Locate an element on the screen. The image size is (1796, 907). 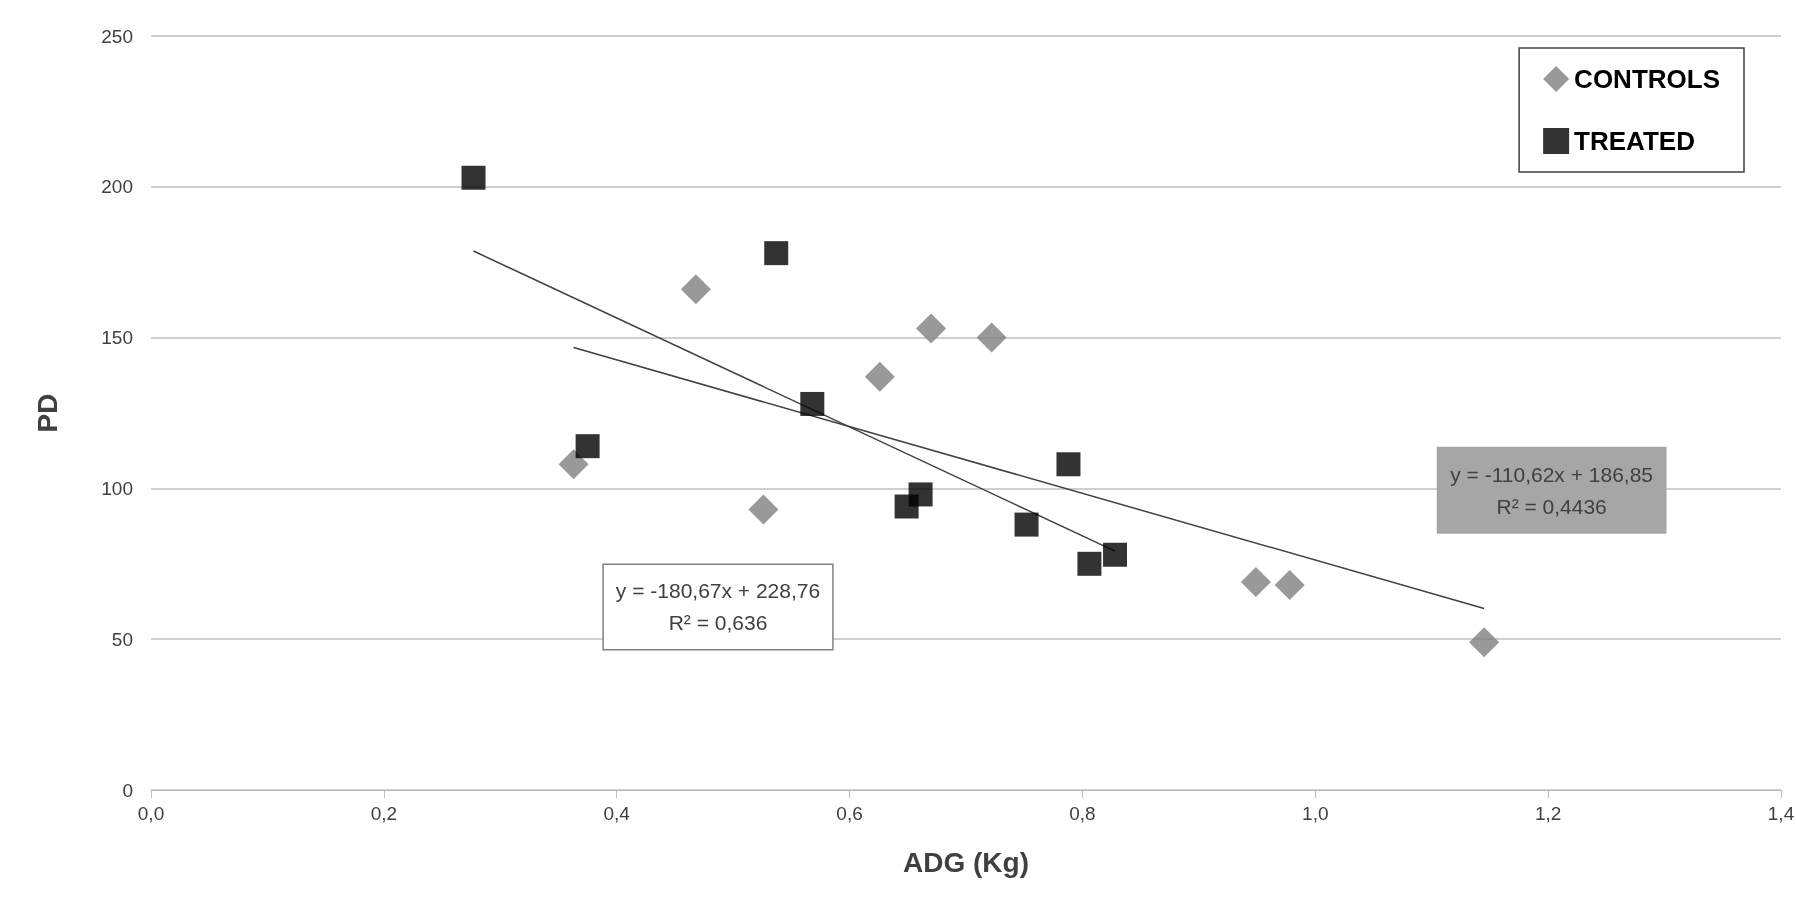
annotation: y = -110,62x + 186,85 R² = 0,4436 is located at coordinates (1552, 490).